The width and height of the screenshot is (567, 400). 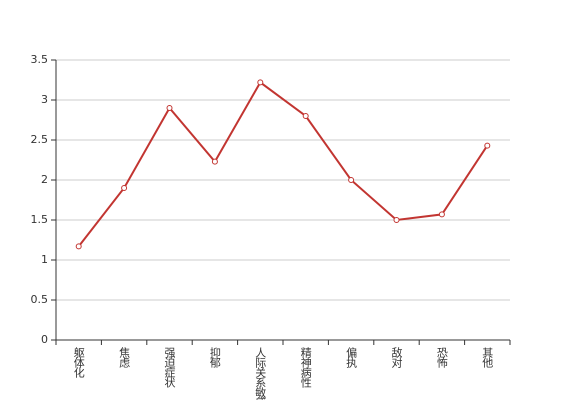 I want to click on x-tick-label: 敌对, so click(x=396, y=357).